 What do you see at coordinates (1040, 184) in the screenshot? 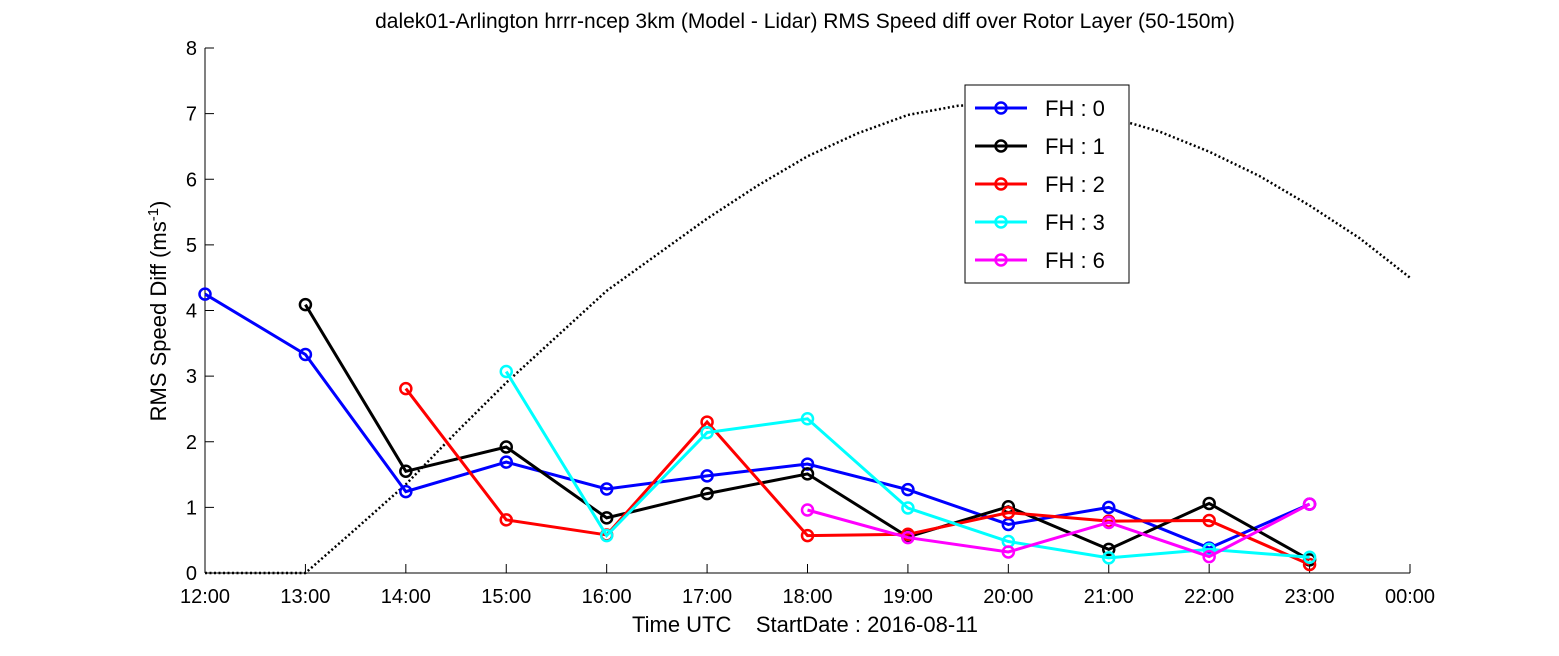
I see `legend-item: FH : 2` at bounding box center [1040, 184].